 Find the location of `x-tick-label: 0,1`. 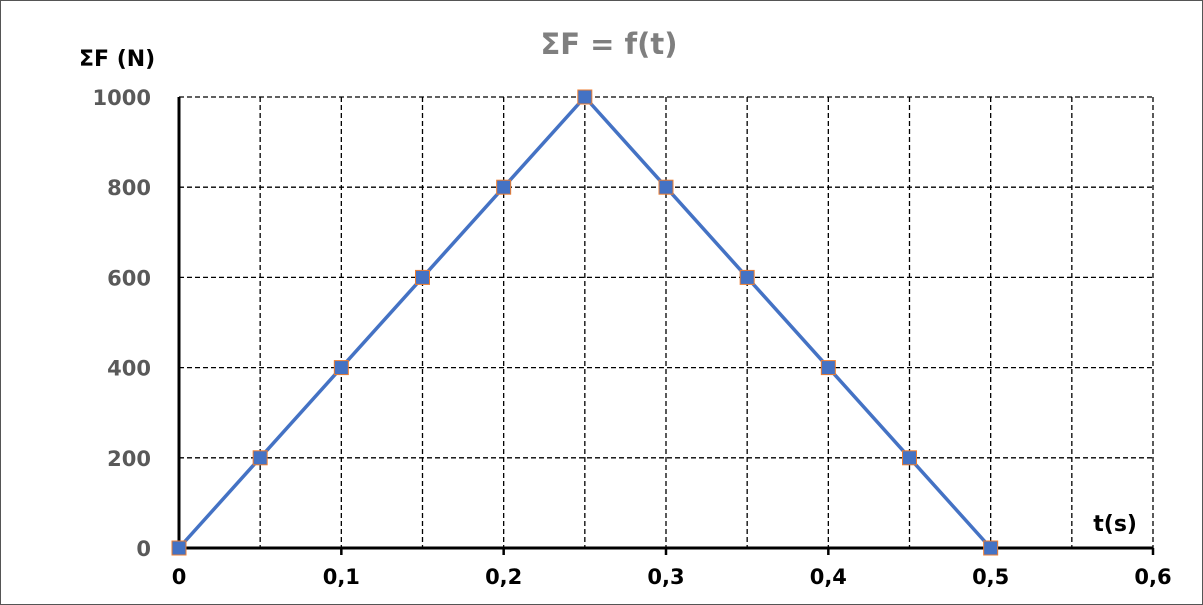

x-tick-label: 0,1 is located at coordinates (341, 577).